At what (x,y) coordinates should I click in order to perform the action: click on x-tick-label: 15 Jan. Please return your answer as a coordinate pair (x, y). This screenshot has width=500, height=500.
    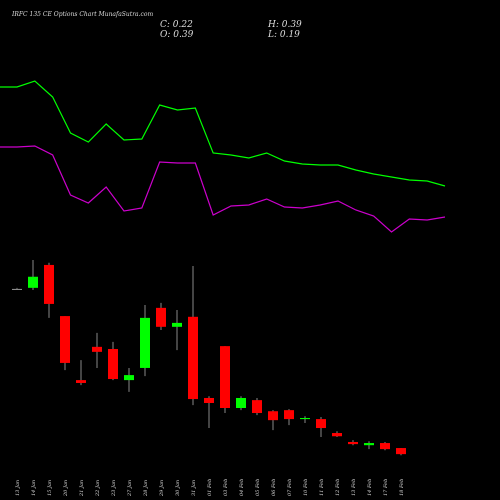
    Looking at the image, I should click on (50, 488).